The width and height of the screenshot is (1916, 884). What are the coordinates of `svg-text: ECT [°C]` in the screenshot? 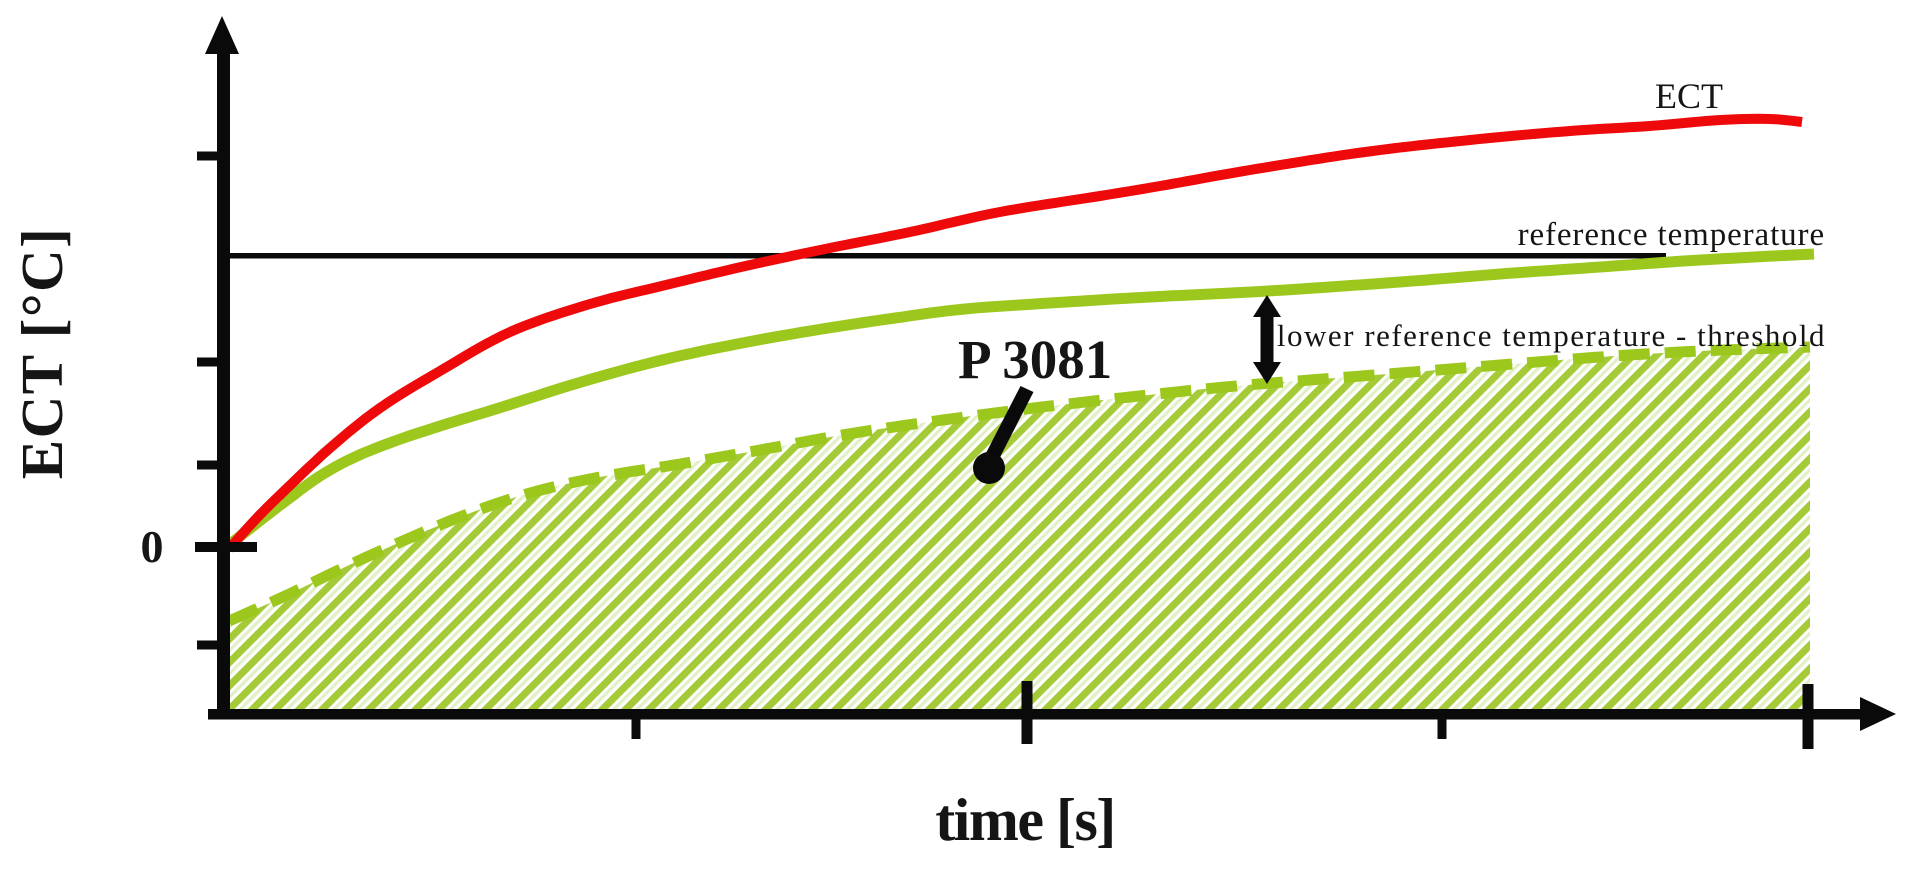 It's located at (42, 353).